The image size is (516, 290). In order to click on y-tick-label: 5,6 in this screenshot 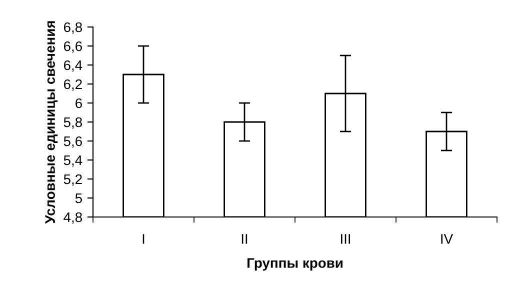, I will do `click(73, 142)`.